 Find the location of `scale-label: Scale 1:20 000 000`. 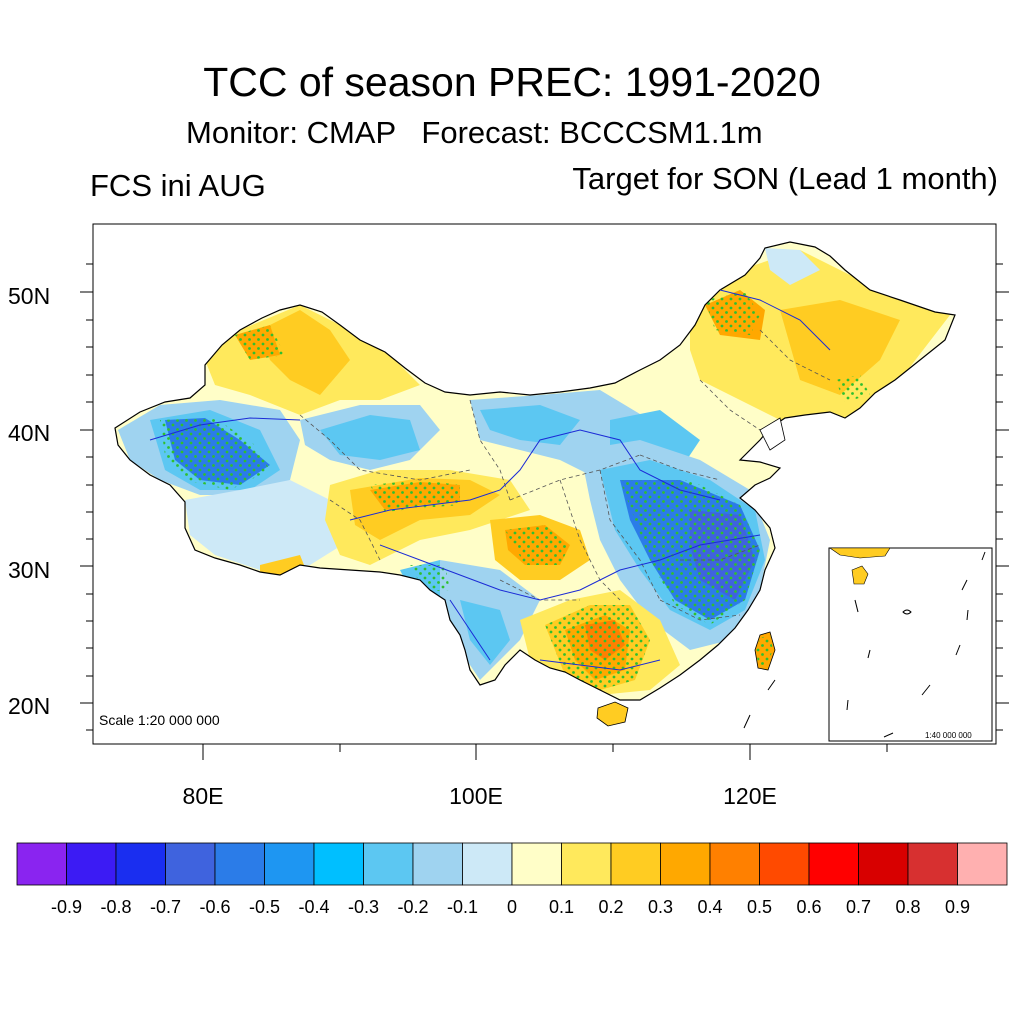

scale-label: Scale 1:20 000 000 is located at coordinates (159, 720).